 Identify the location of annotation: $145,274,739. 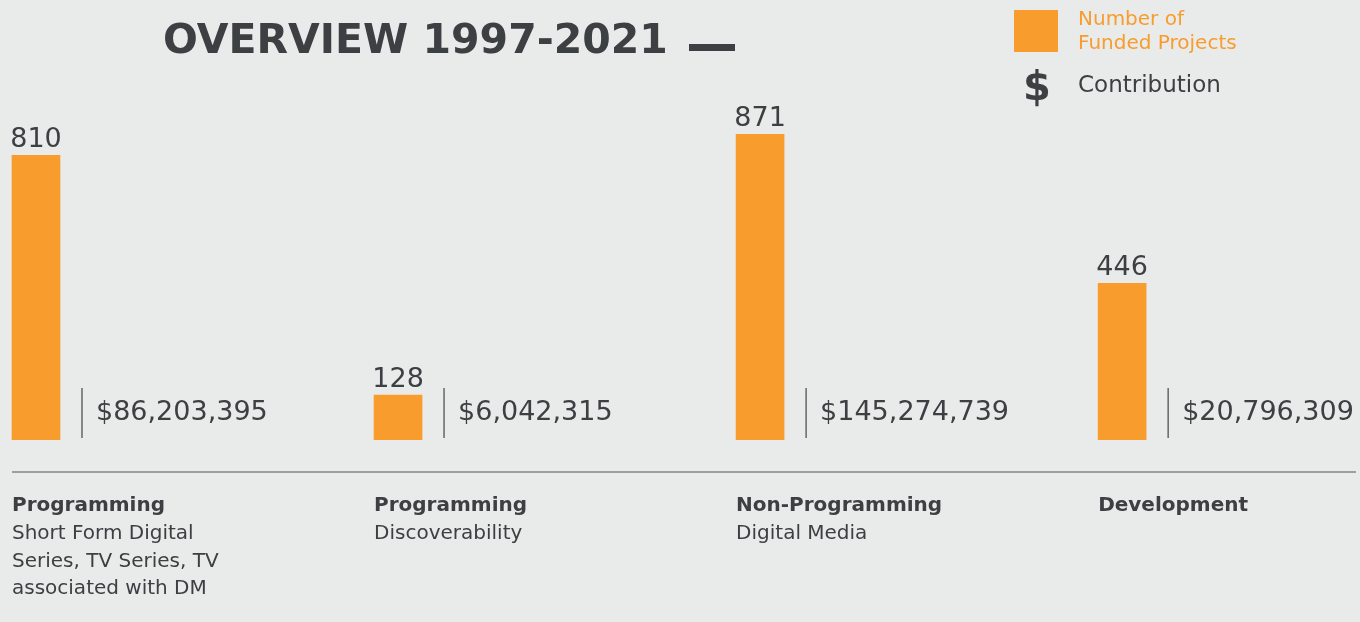
(915, 411).